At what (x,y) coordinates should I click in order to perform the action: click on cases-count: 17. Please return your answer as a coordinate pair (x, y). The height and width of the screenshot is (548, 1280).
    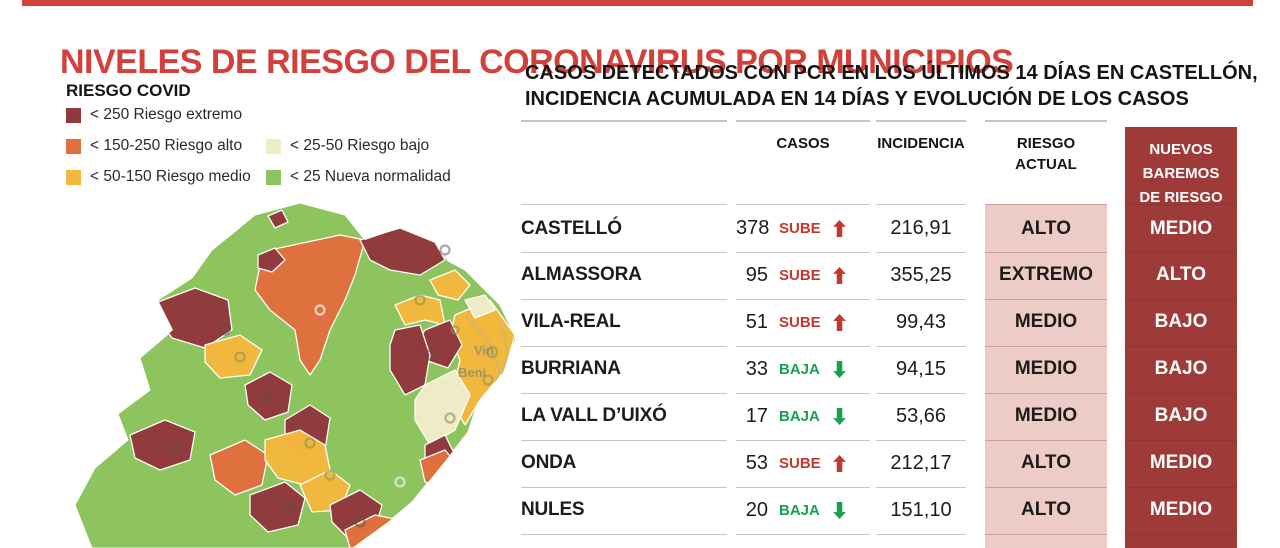
    Looking at the image, I should click on (756, 415).